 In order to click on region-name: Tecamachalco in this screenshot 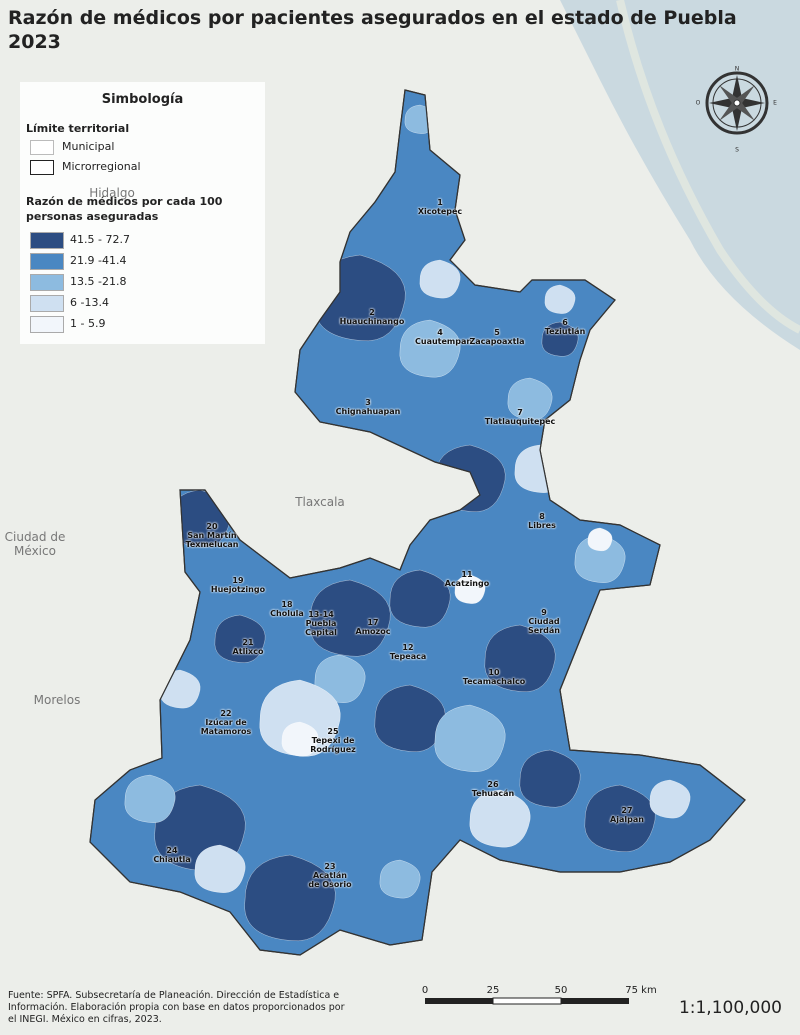, I will do `click(494, 681)`.